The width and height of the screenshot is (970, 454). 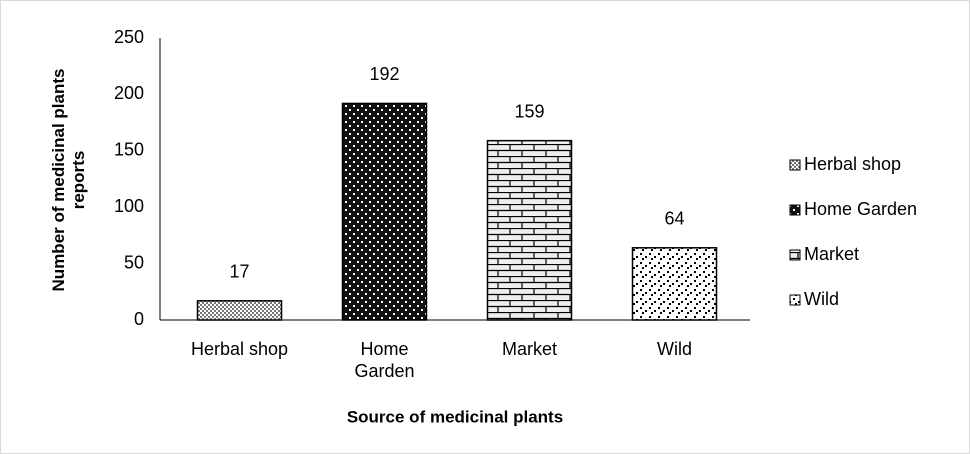 I want to click on x-axis-label: Source of medicinal plants, so click(x=455, y=416).